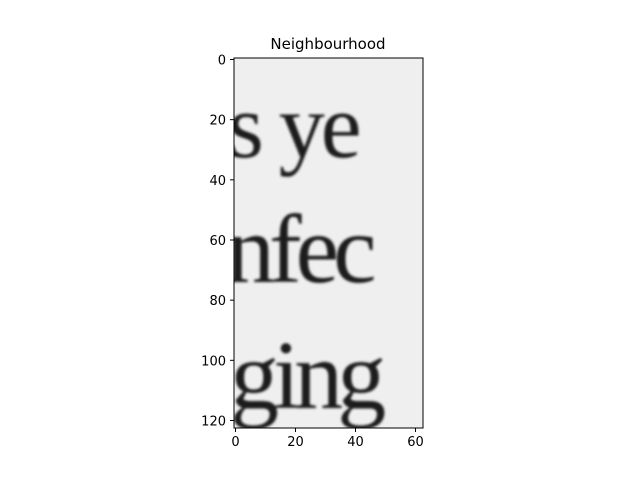  I want to click on y-tick-label: 100, so click(213, 361).